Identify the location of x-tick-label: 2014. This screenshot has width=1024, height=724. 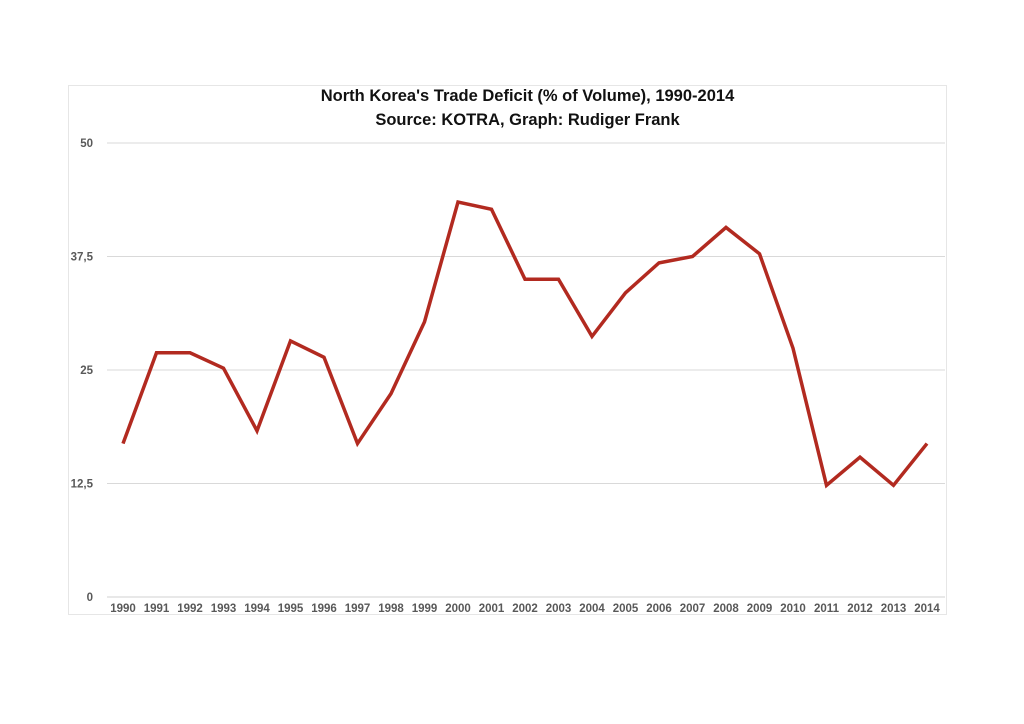
(927, 609).